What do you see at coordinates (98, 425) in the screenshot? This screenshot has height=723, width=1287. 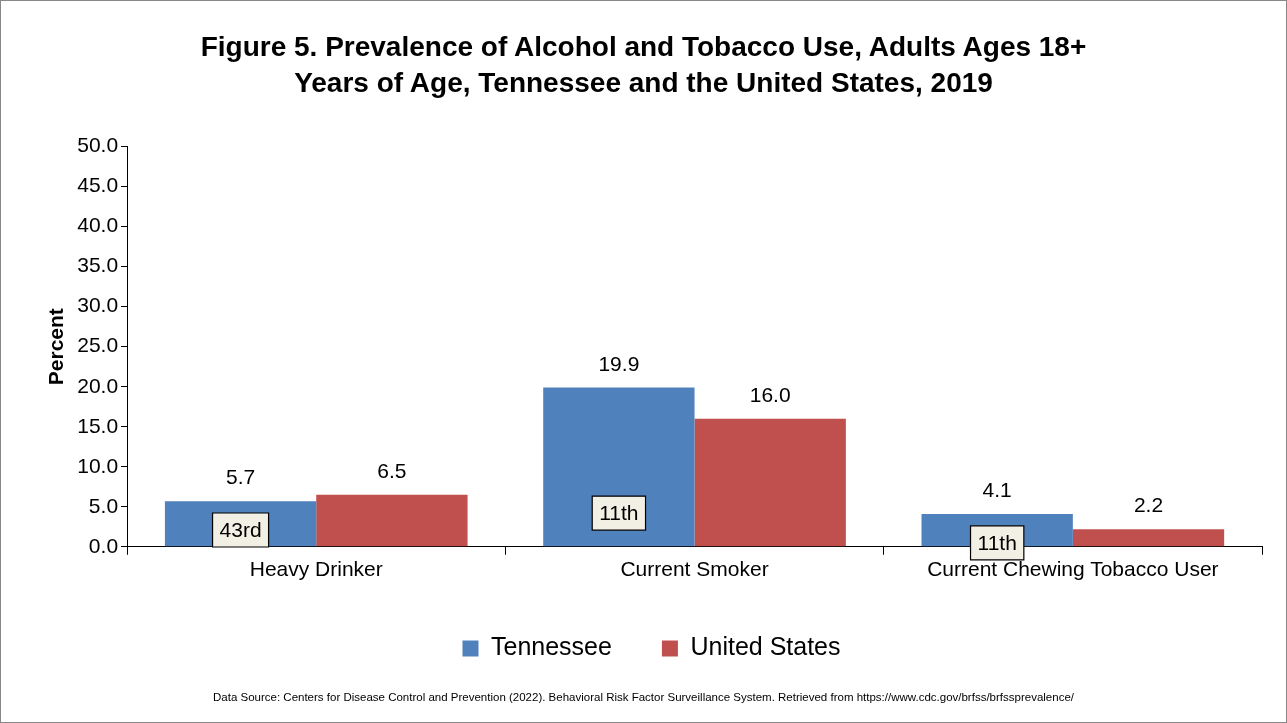 I see `y-tick-label: 15.0` at bounding box center [98, 425].